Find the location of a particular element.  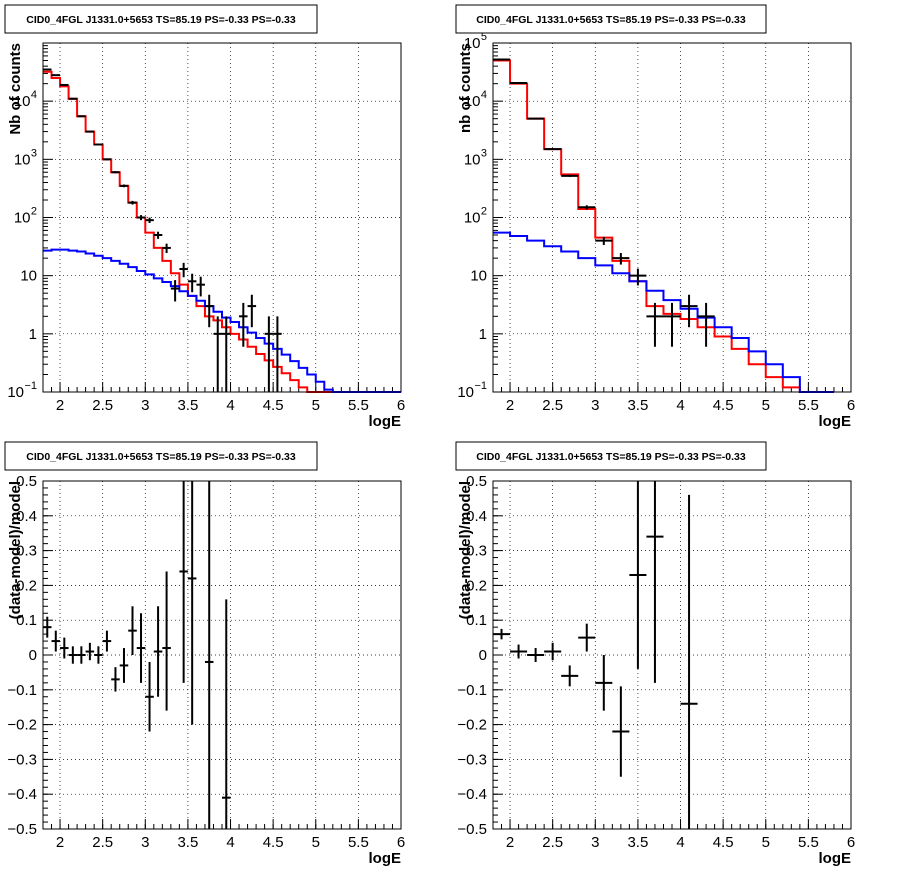

y-axis-title: (data-model)/model is located at coordinates (15, 550).